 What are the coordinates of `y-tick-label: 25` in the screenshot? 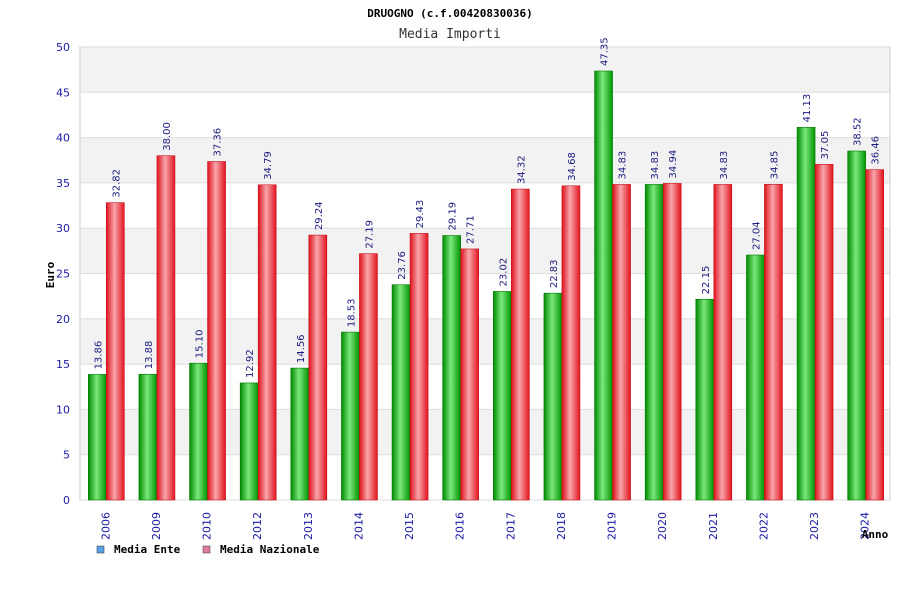 It's located at (63, 274).